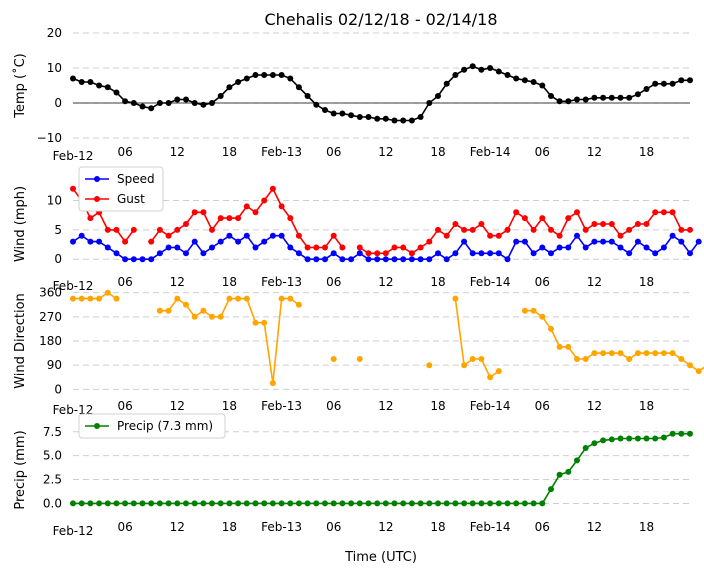 The width and height of the screenshot is (704, 573). What do you see at coordinates (54, 365) in the screenshot?
I see `y-tick-label: 90` at bounding box center [54, 365].